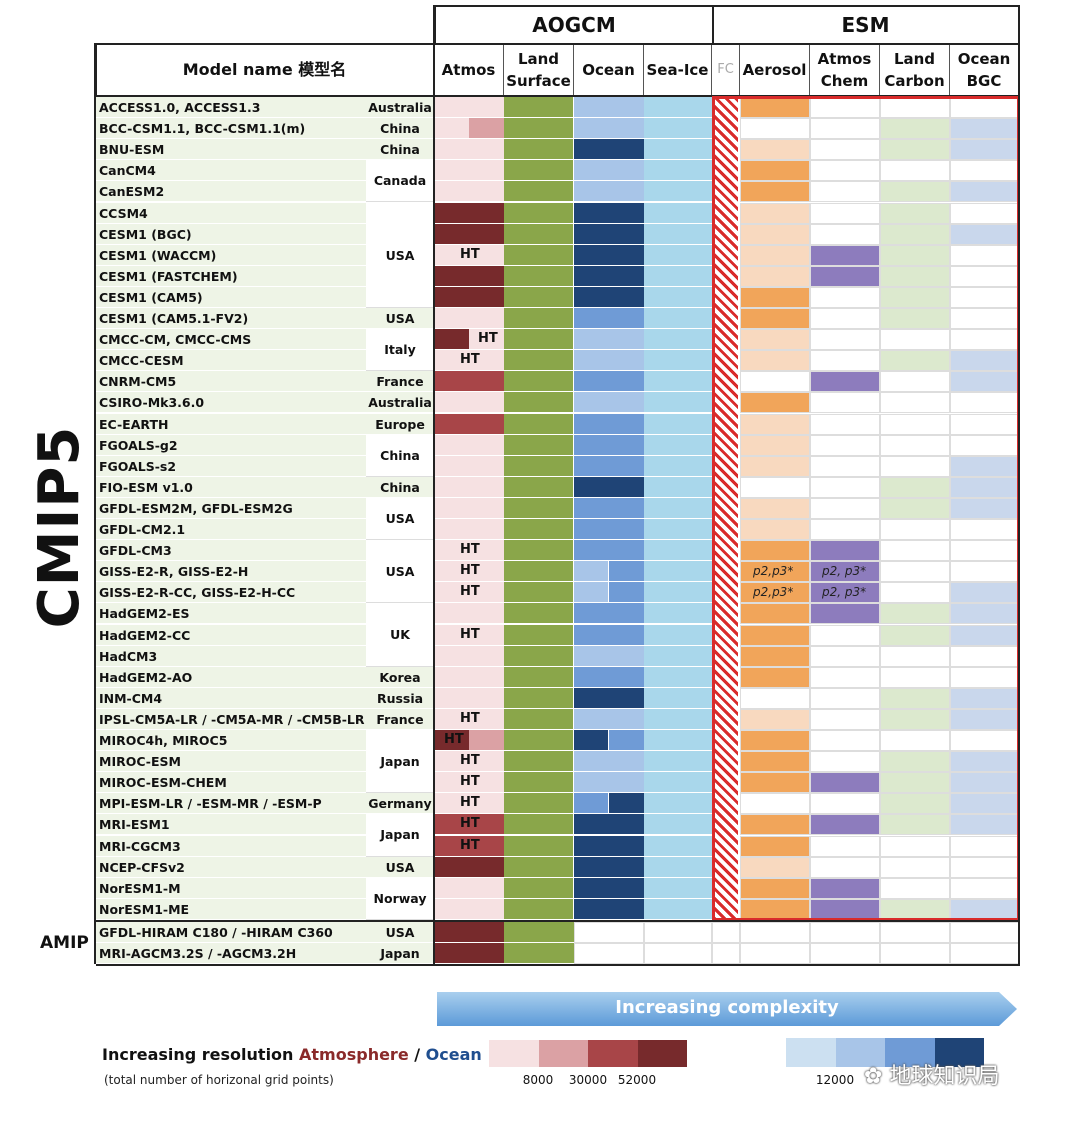 The height and width of the screenshot is (1122, 1080). I want to click on model-name-cell: CESM1 (CAM5), so click(231, 297).